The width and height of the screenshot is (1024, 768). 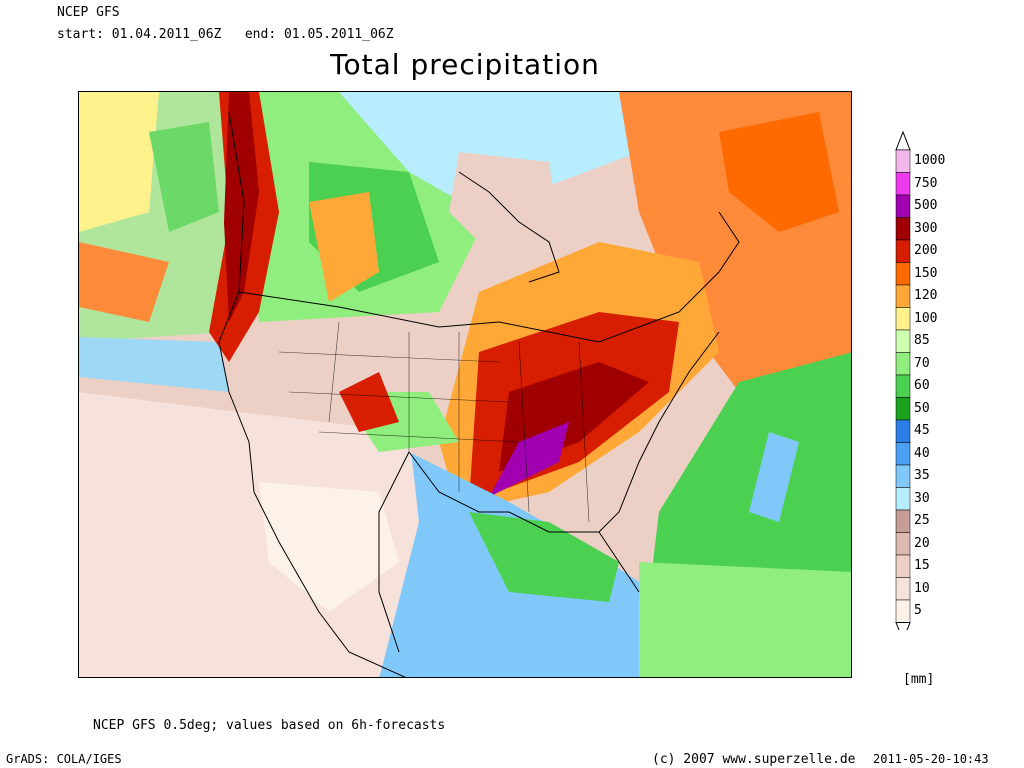 I want to click on state-lines, so click(x=434, y=422).